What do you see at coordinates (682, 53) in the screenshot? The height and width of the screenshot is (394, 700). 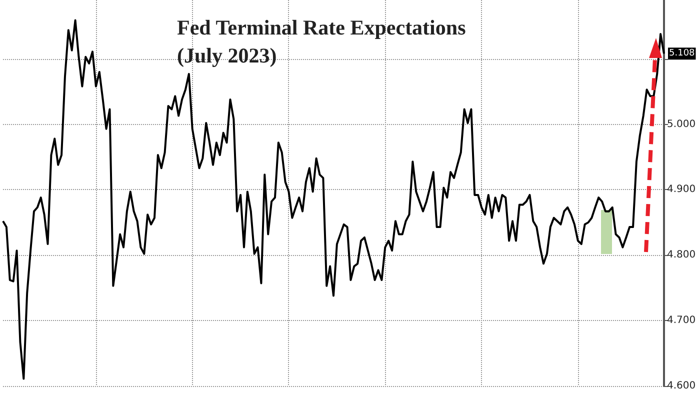 I see `data-label: 5.108` at bounding box center [682, 53].